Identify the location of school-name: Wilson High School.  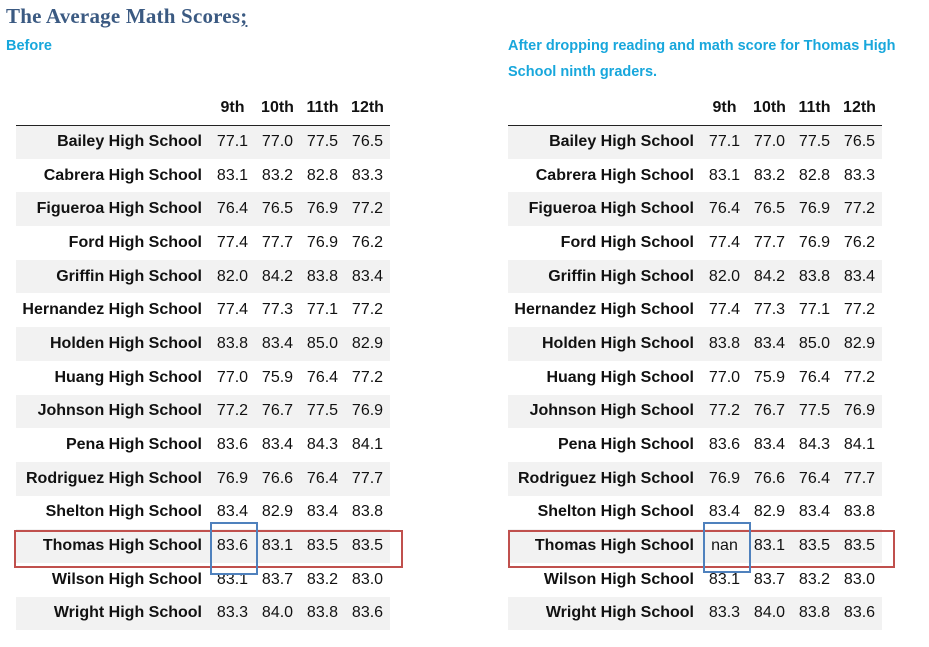
(126, 579).